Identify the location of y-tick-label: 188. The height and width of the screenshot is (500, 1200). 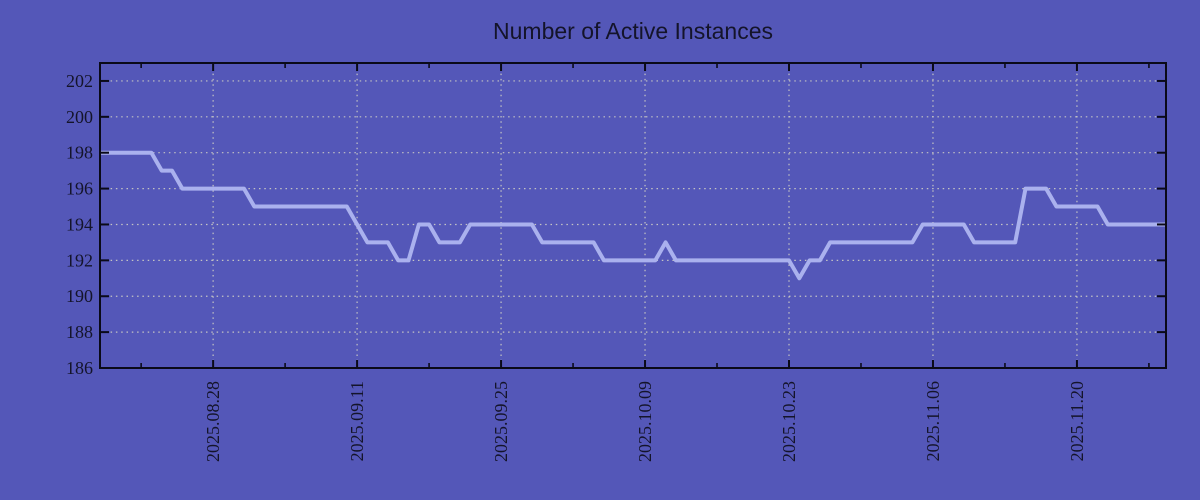
(79, 332).